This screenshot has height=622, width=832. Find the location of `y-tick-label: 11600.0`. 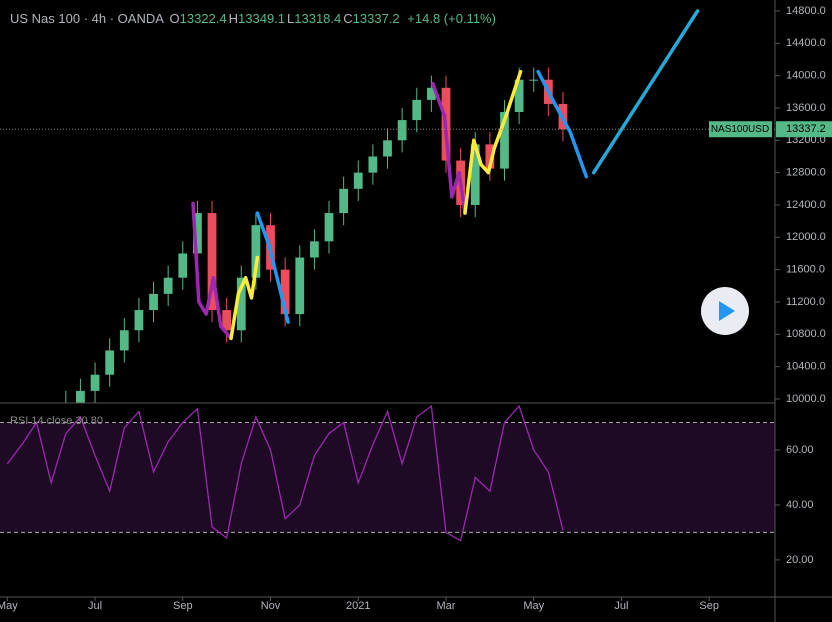

y-tick-label: 11600.0 is located at coordinates (805, 270).